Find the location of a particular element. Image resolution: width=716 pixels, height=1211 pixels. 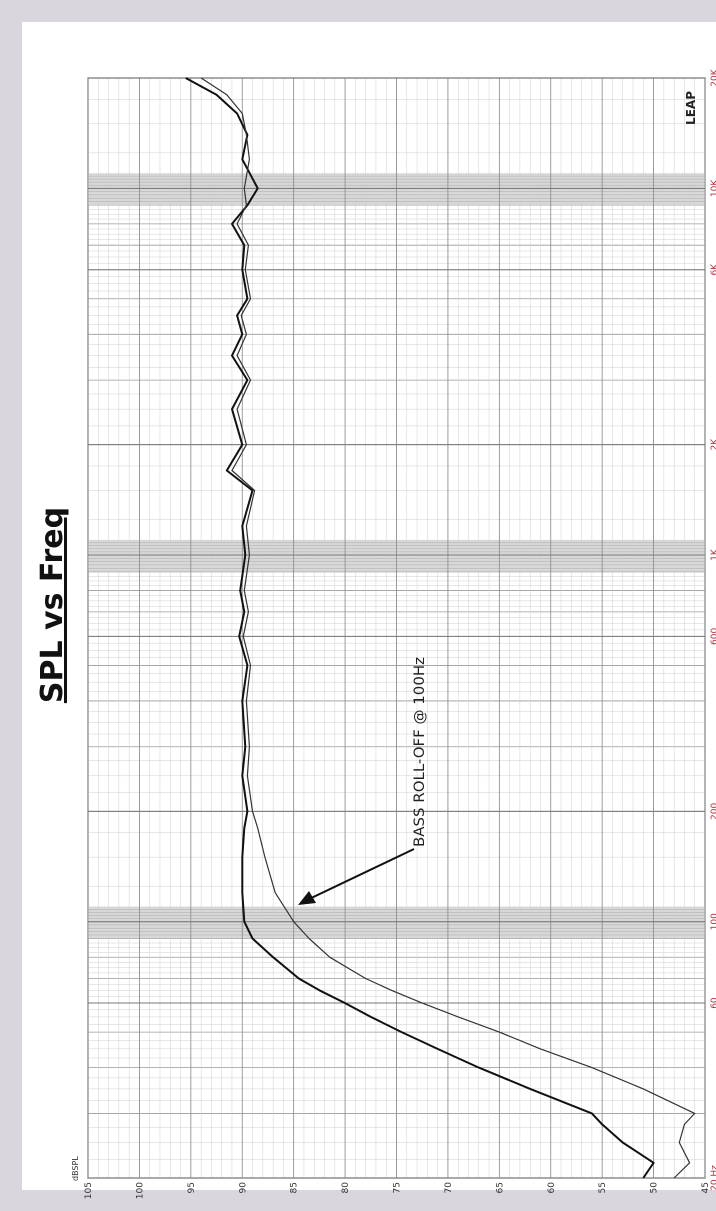

y-tick-label: 65 is located at coordinates (500, 1187).